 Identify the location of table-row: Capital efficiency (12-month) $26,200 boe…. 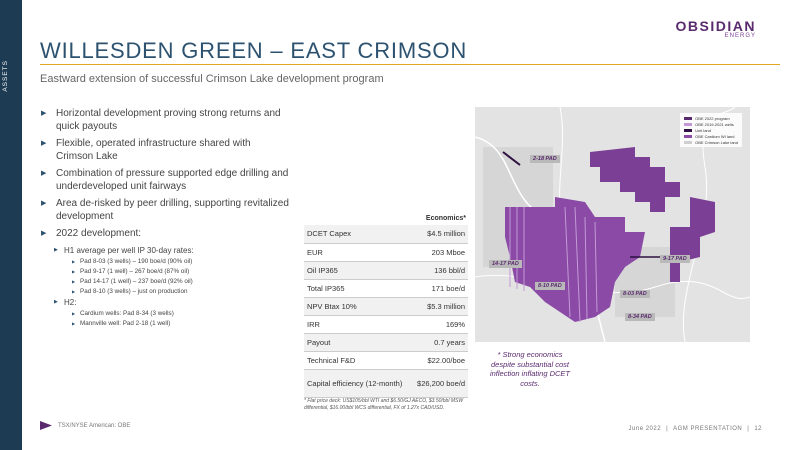
(386, 383).